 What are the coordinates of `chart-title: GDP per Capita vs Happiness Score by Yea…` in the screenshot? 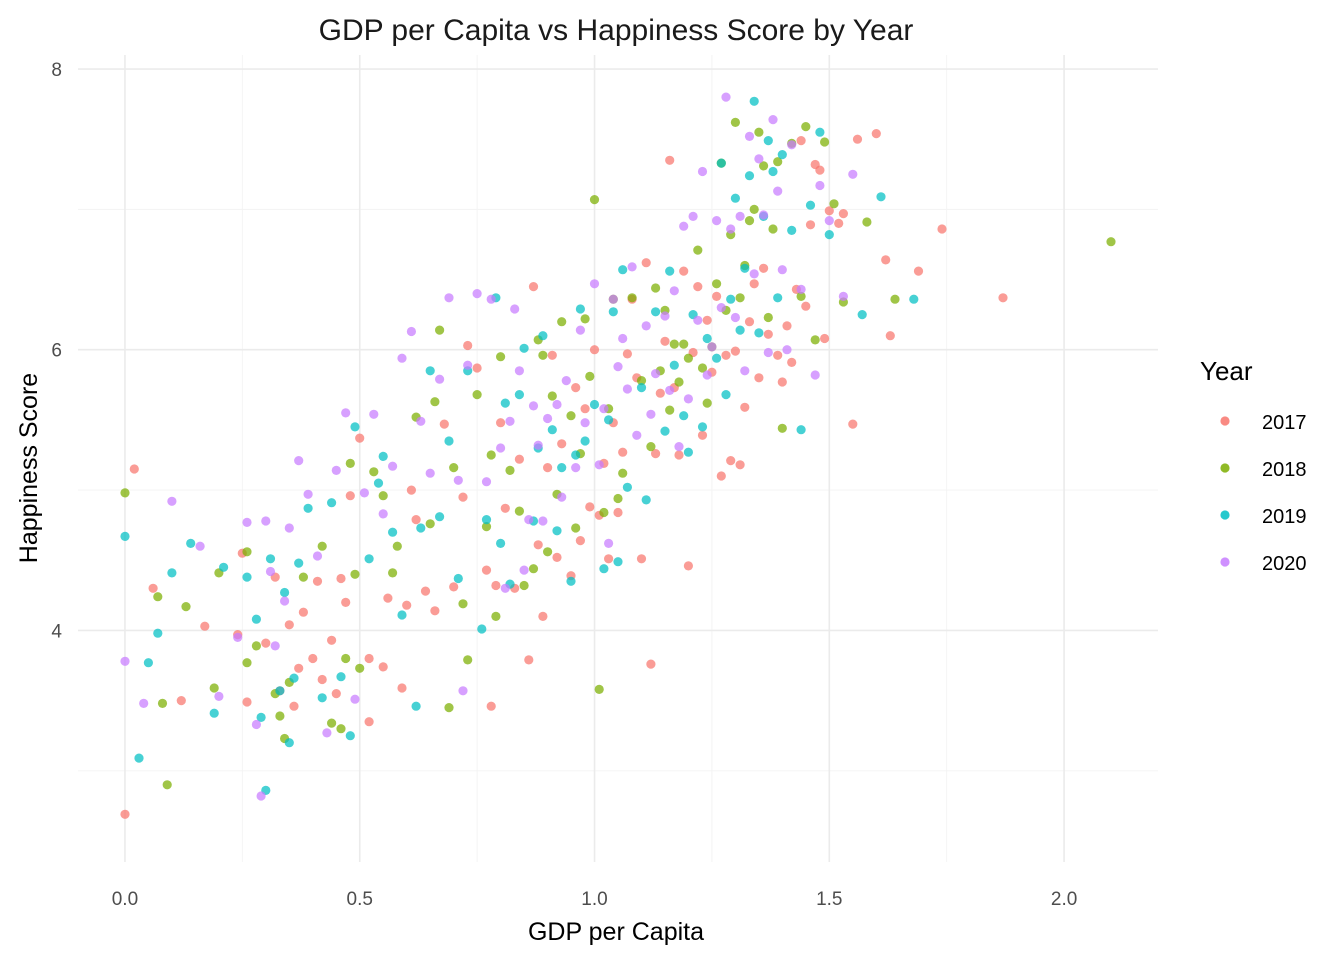 It's located at (616, 30).